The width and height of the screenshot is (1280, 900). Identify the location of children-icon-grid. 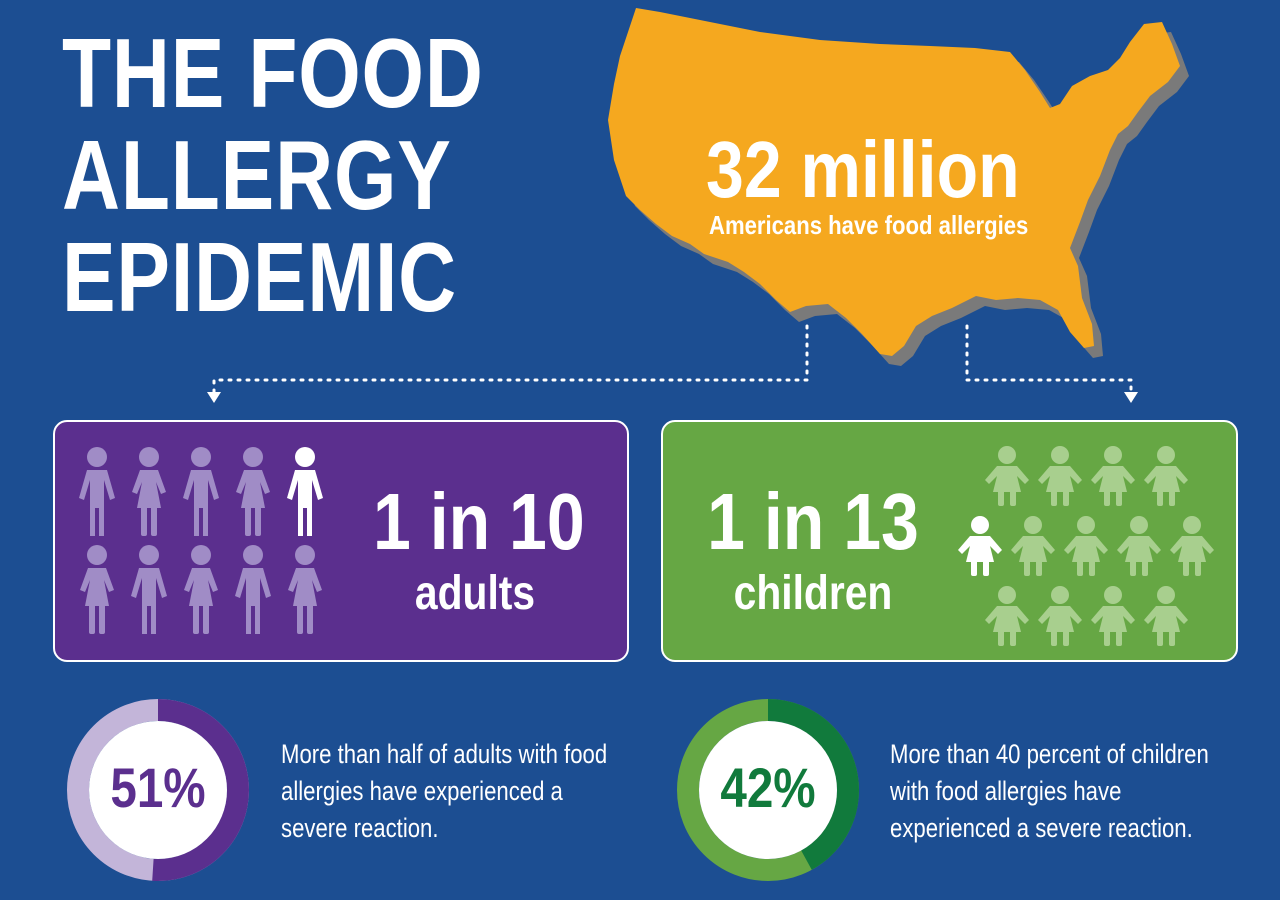
(1086, 546).